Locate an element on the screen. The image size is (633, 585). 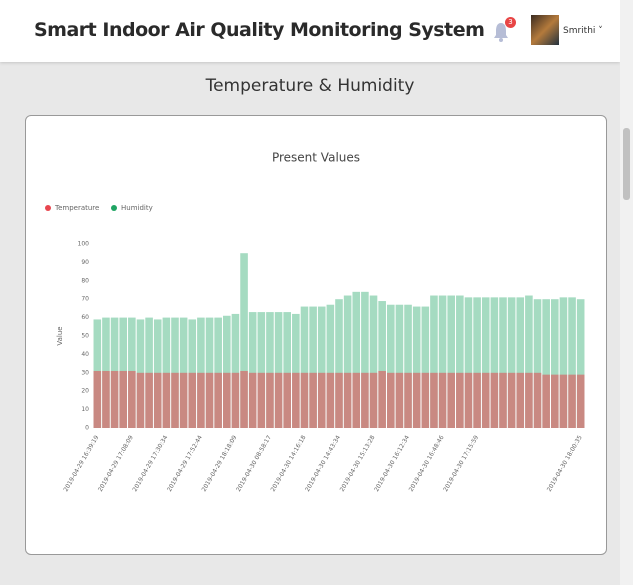
x-tick-label: 2019-04-30 14:16:18 is located at coordinates (289, 463).